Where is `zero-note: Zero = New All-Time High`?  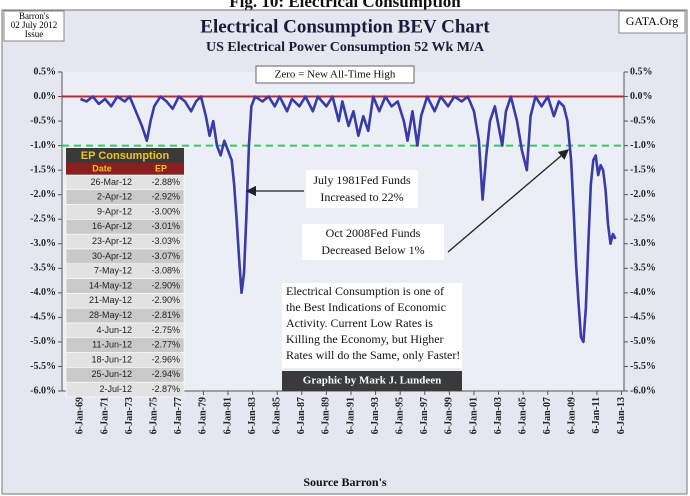
zero-note: Zero = New All-Time High is located at coordinates (335, 75).